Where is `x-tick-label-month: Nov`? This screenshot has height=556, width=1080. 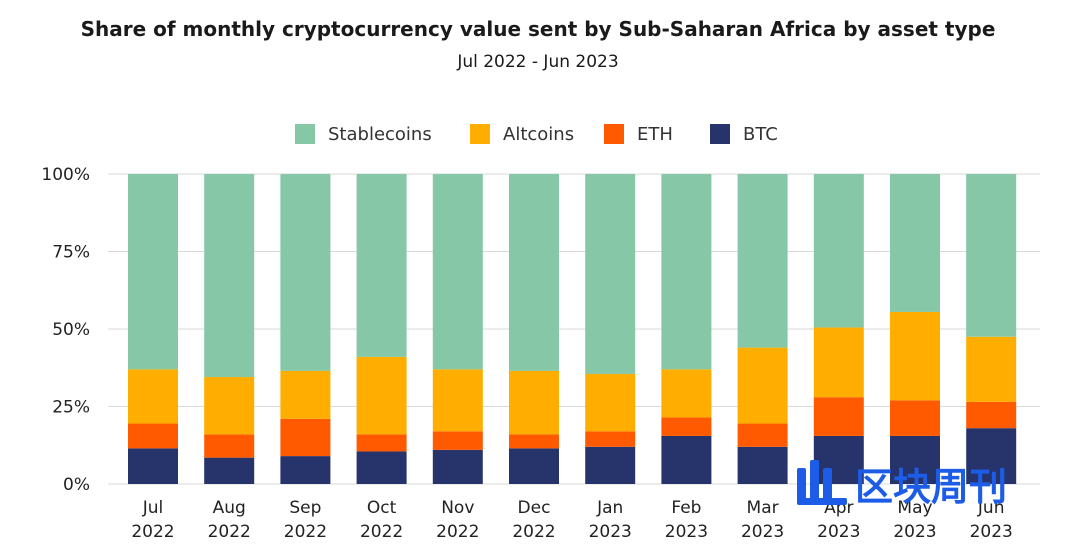
x-tick-label-month: Nov is located at coordinates (457, 508).